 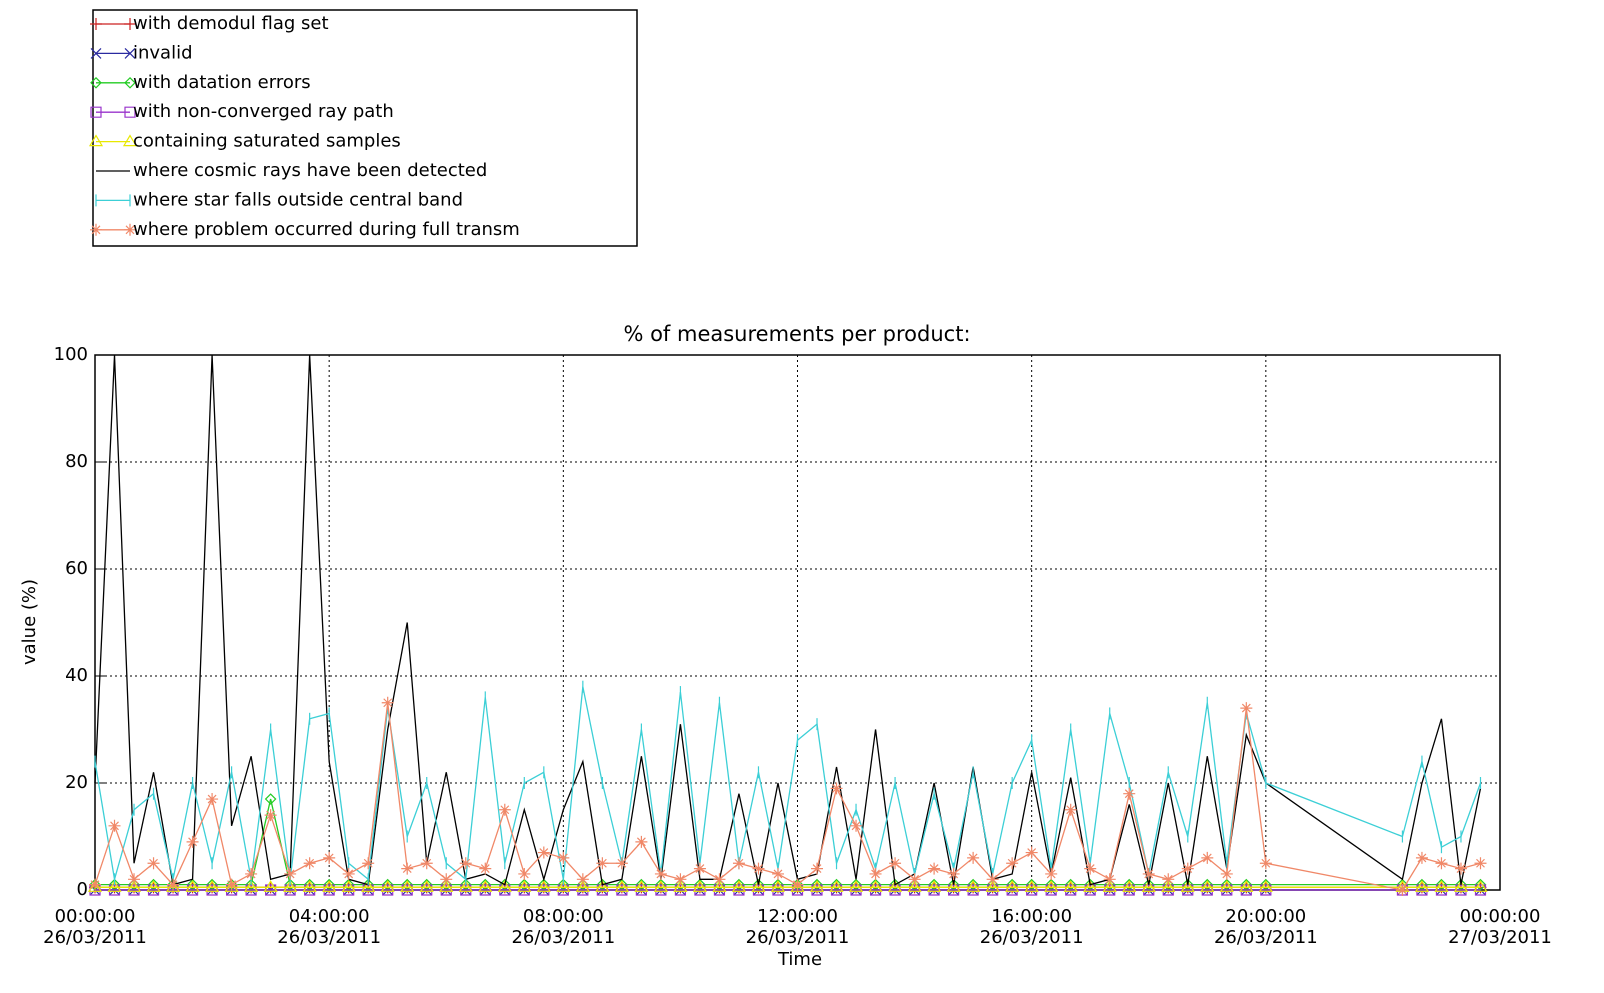 What do you see at coordinates (76, 675) in the screenshot?
I see `y-tick-label: 40` at bounding box center [76, 675].